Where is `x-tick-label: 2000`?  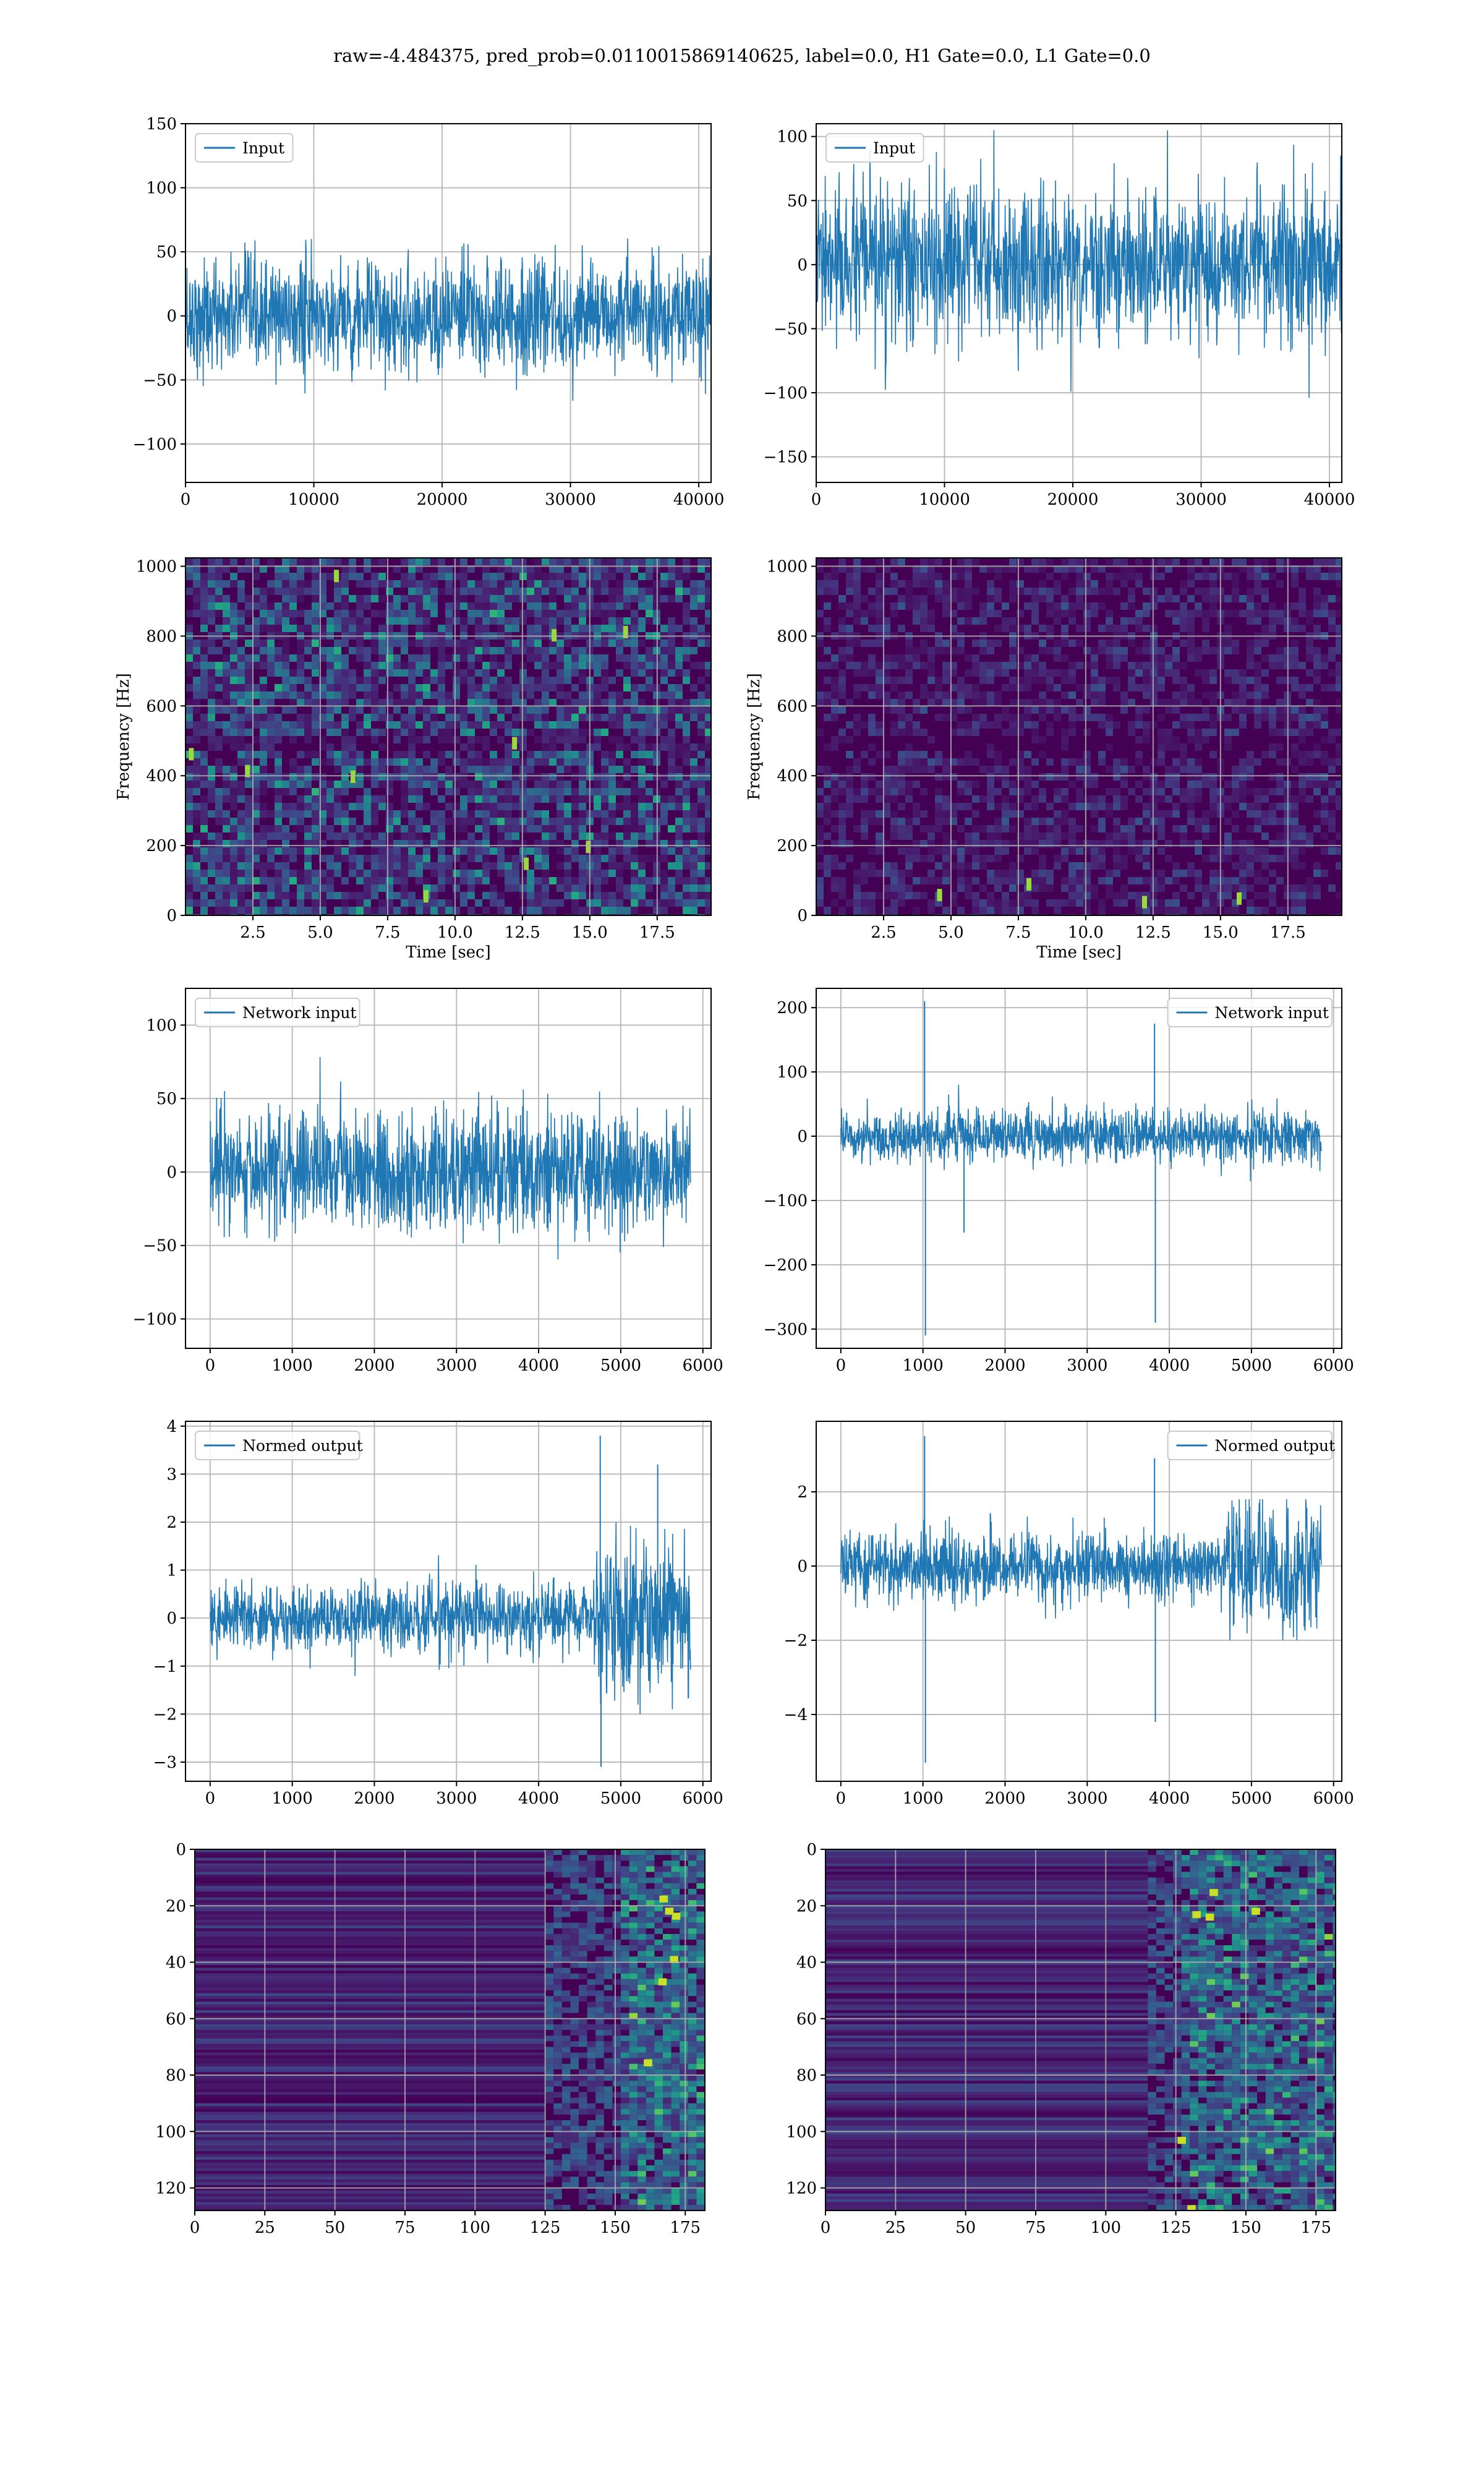
x-tick-label: 2000 is located at coordinates (1004, 1365).